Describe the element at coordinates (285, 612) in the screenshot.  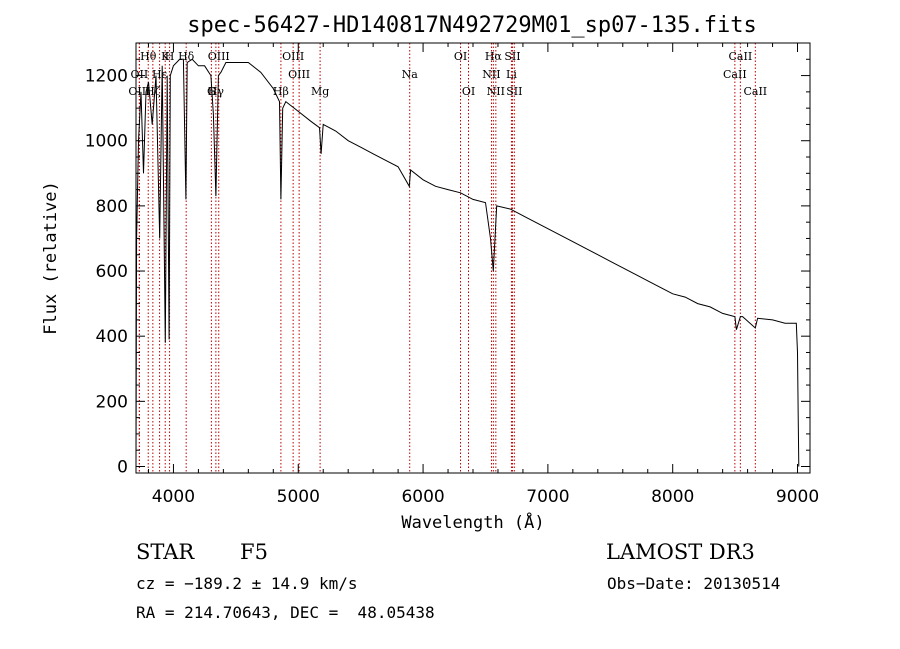
I see `coordinates: RA = 214.70643, DEC = 48.05438` at that location.